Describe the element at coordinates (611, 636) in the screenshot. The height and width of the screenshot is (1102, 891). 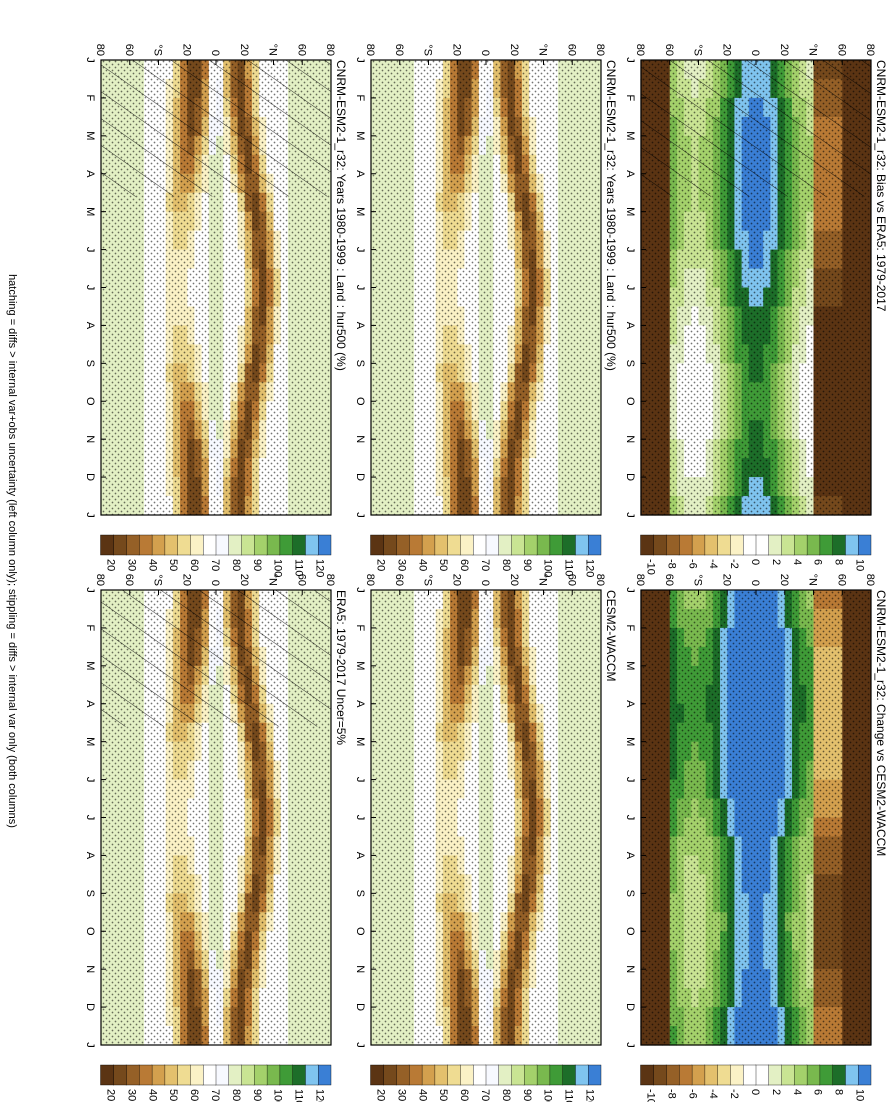
I see `panel-title: CESM2-WACCM` at that location.